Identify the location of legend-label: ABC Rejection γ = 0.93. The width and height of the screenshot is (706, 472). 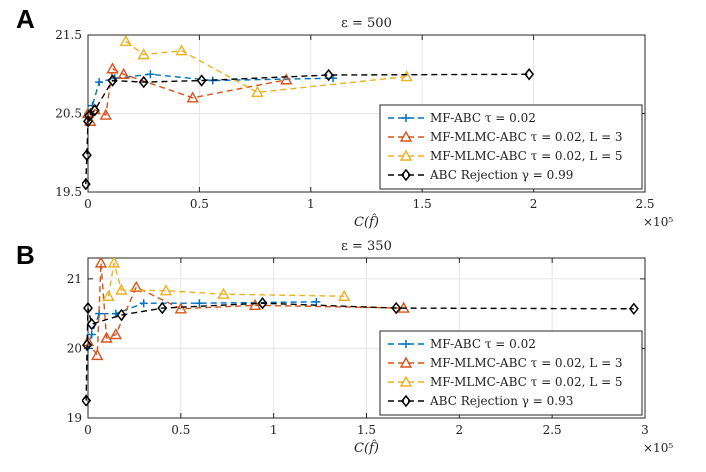
(501, 401).